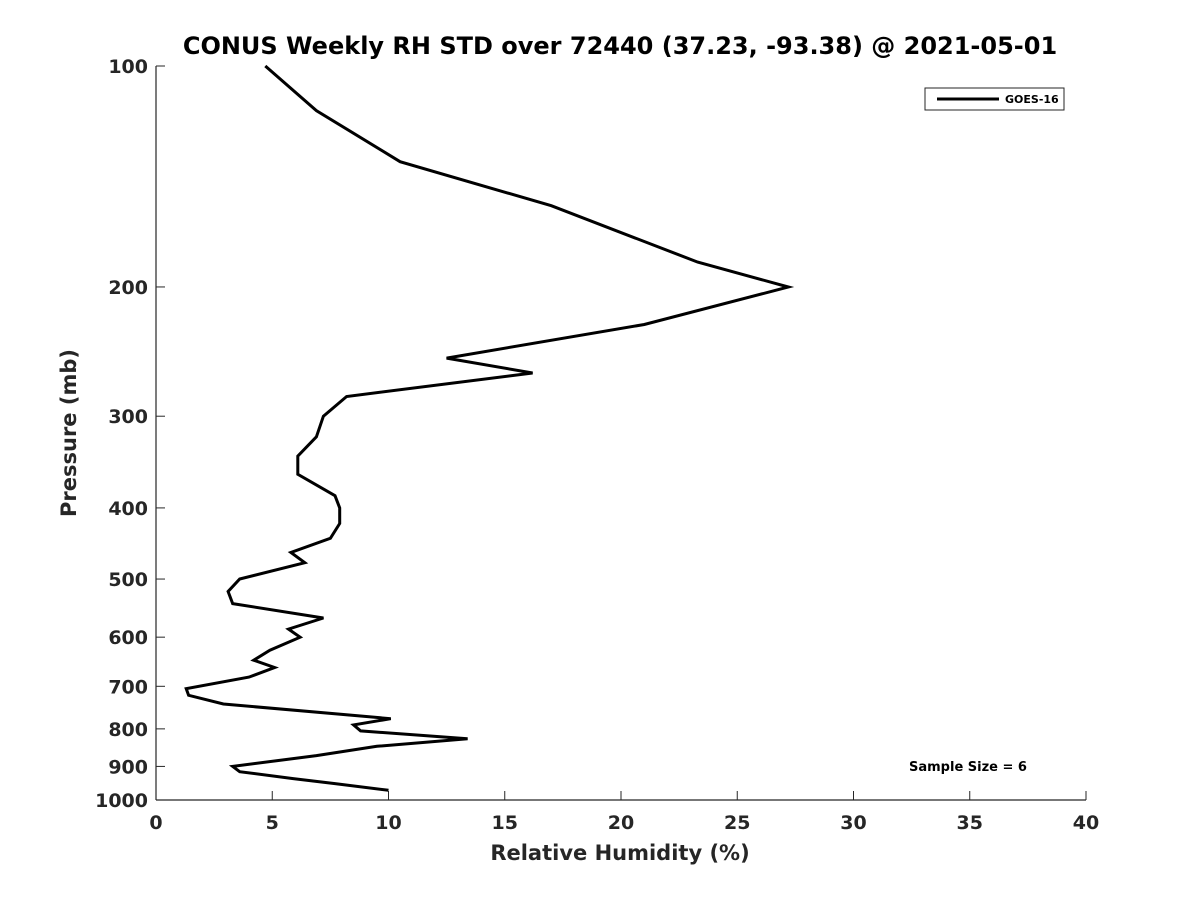 The image size is (1200, 900). I want to click on x-tick-label: 30, so click(853, 823).